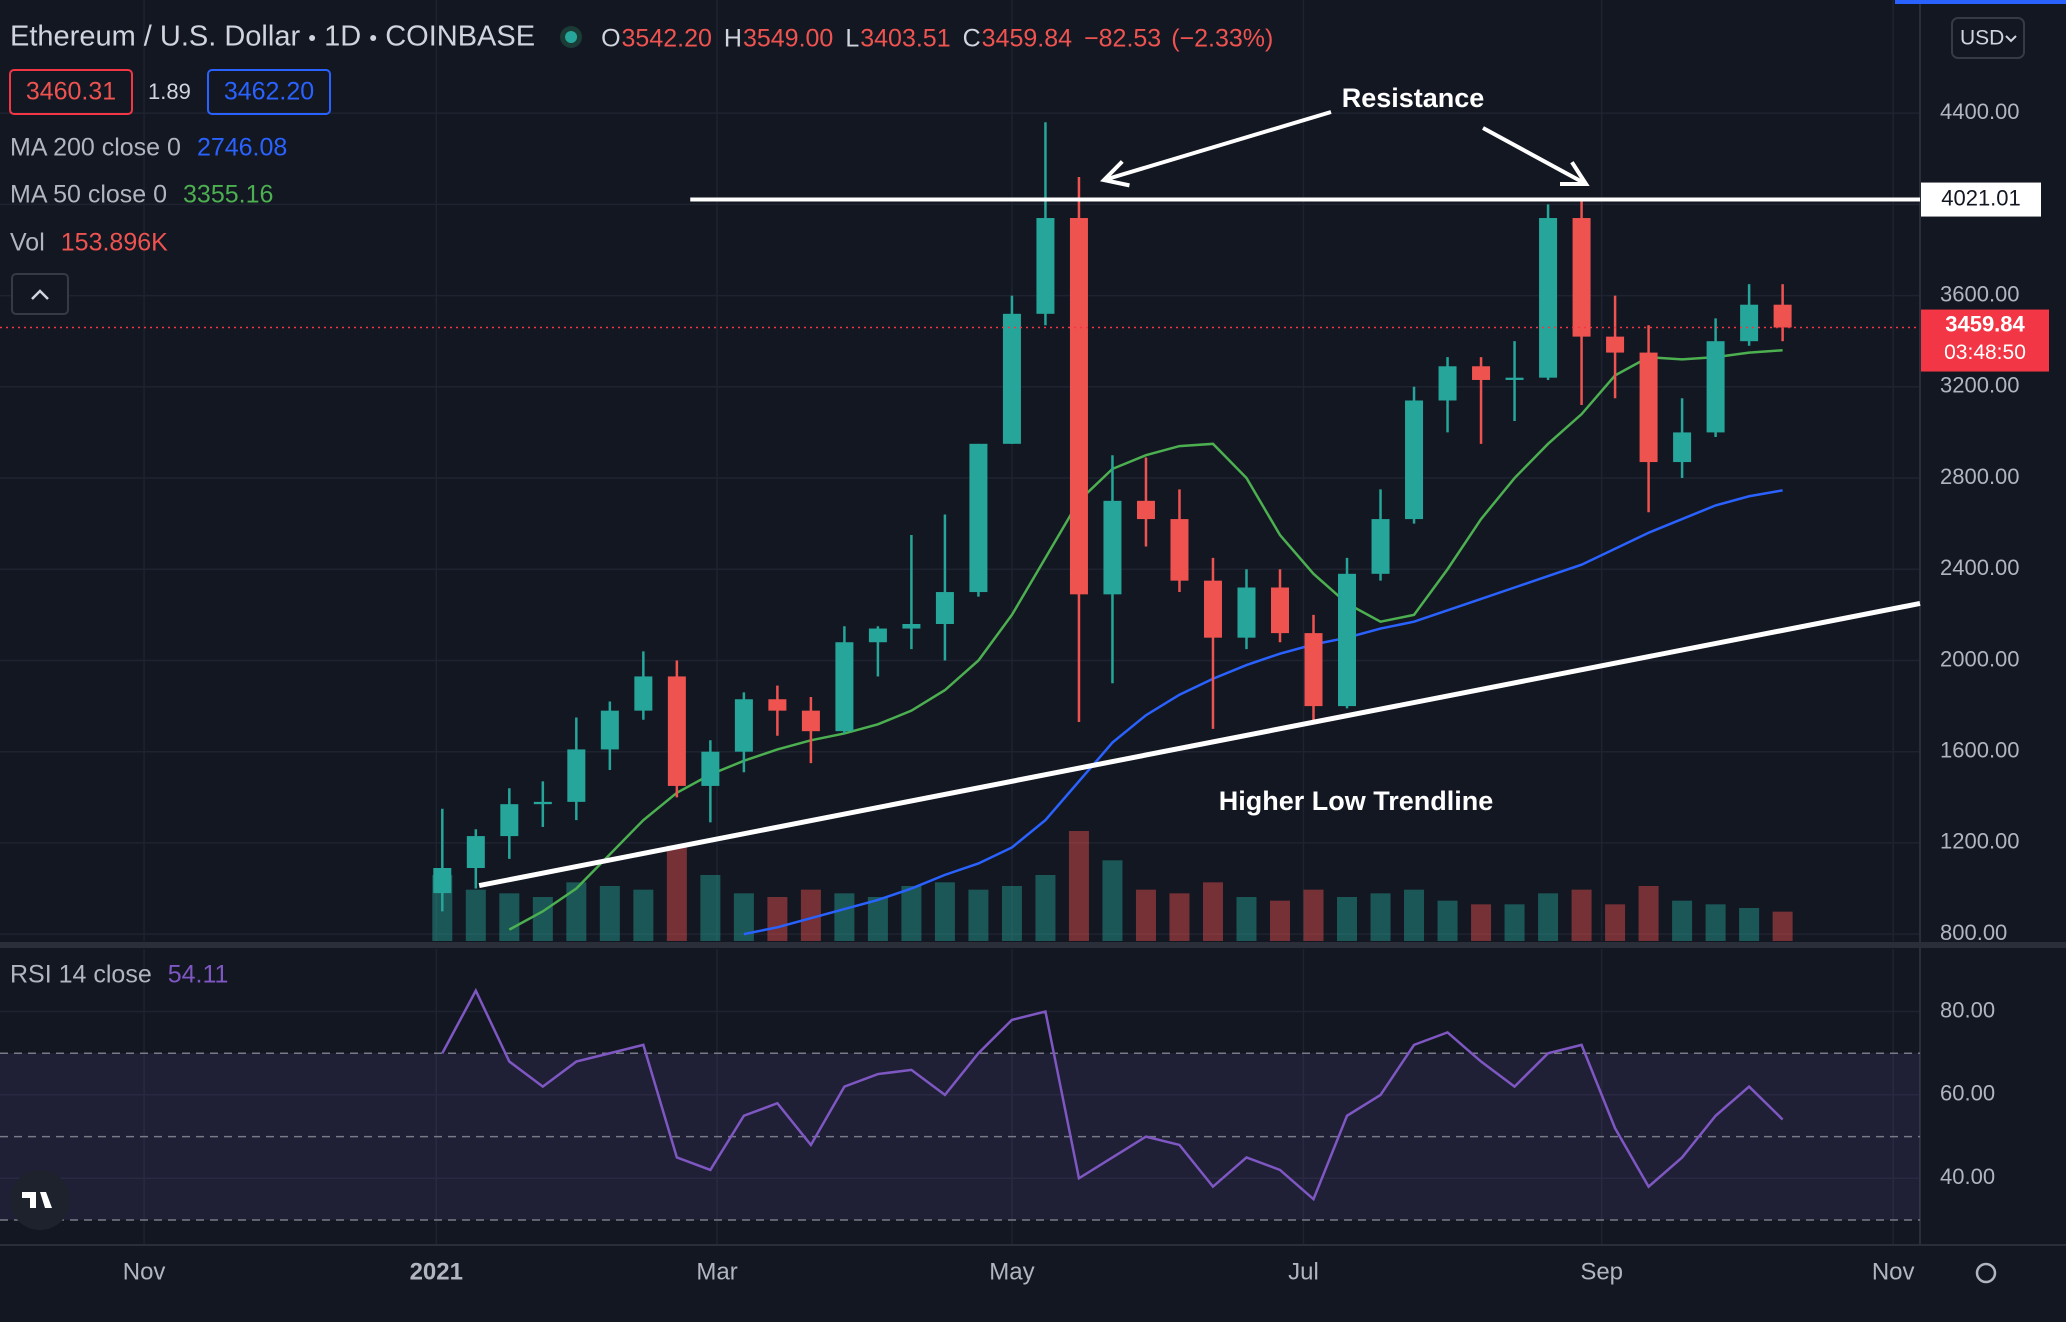  What do you see at coordinates (71, 92) in the screenshot?
I see `bid-box` at bounding box center [71, 92].